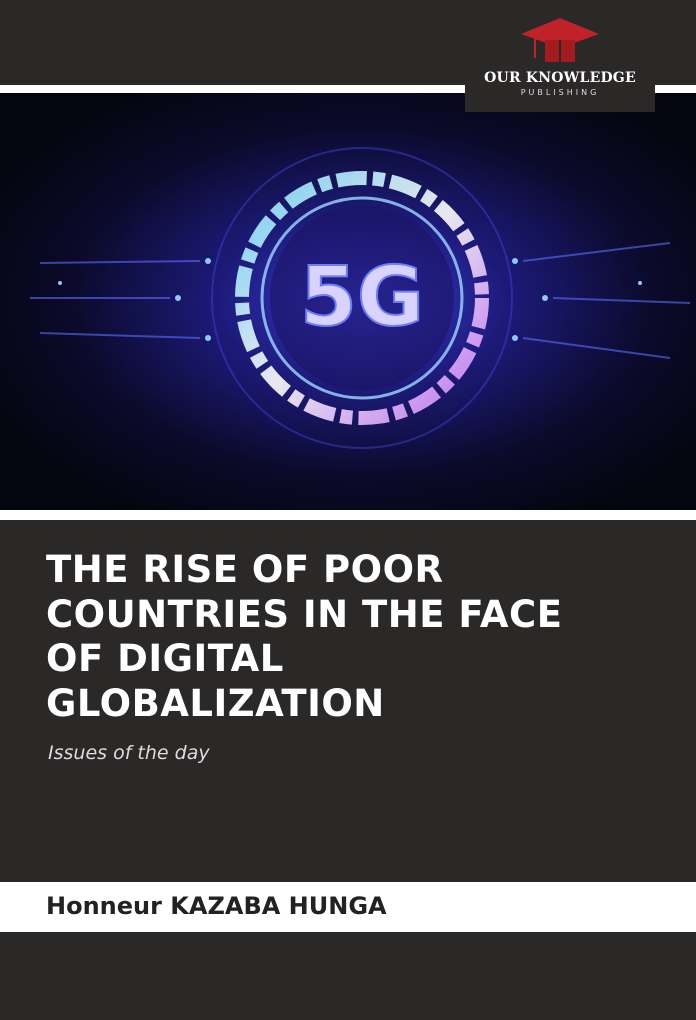 Image resolution: width=696 pixels, height=1020 pixels. I want to click on book-subtitle: Issues of the day, so click(129, 753).